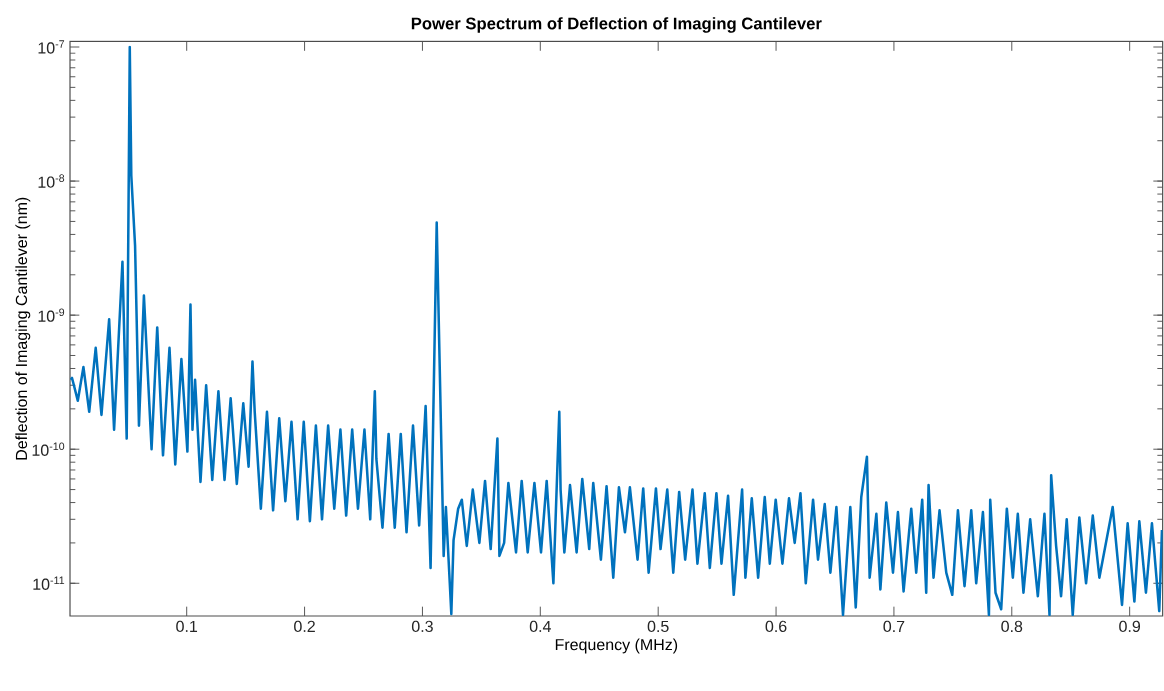  Describe the element at coordinates (1130, 626) in the screenshot. I see `x-tick-label: 0.9` at that location.